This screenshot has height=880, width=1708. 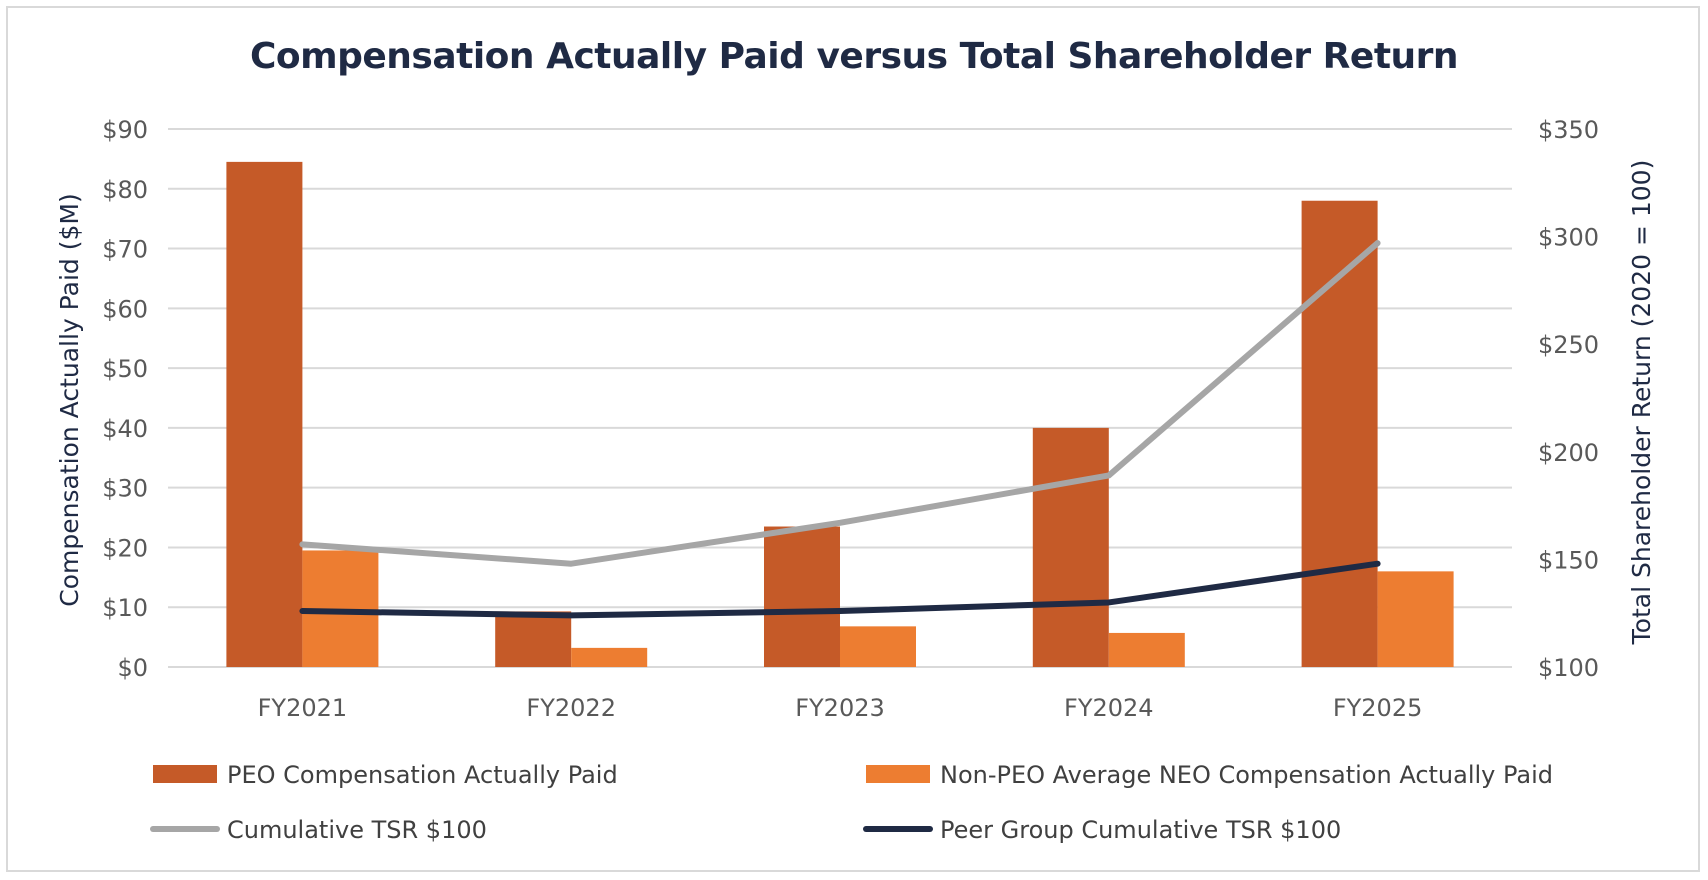 I want to click on bar-peo-fy2022, so click(x=533, y=639).